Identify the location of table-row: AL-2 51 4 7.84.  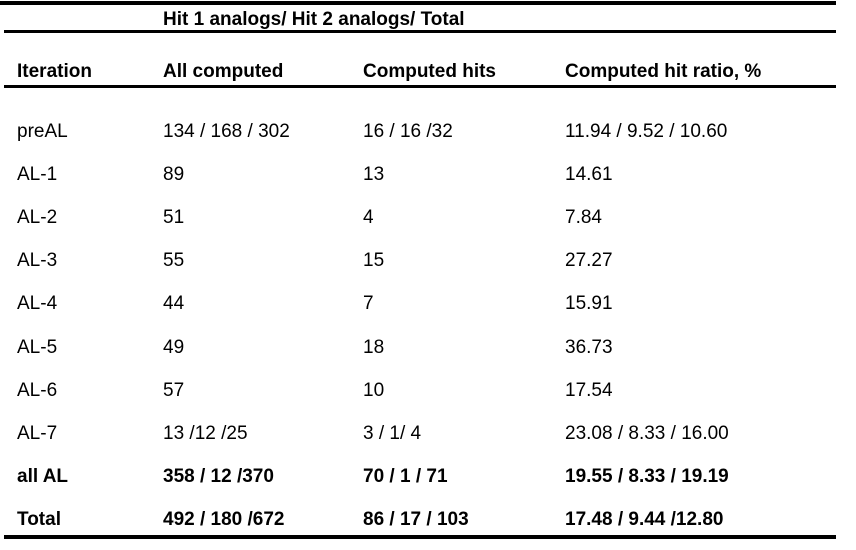
(428, 217).